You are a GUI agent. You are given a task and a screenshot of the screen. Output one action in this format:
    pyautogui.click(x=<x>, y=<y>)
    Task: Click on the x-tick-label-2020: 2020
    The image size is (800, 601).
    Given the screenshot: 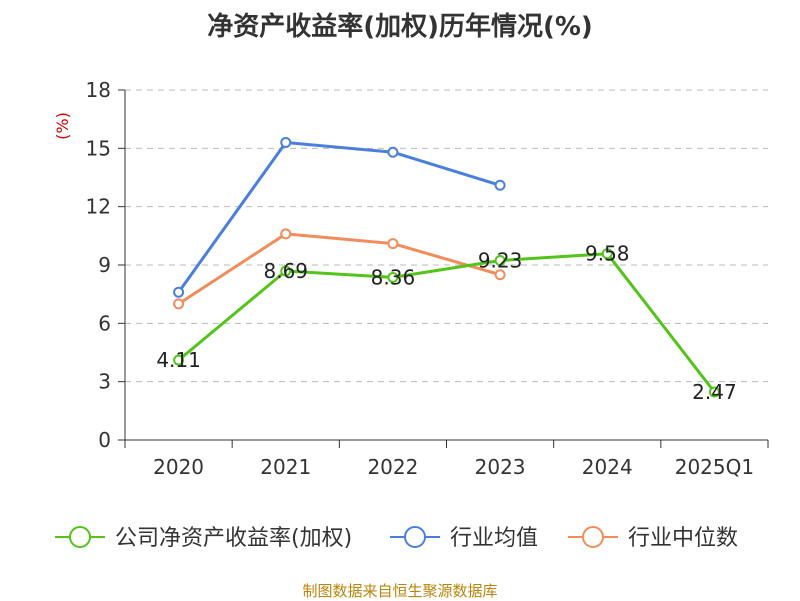 What is the action you would take?
    pyautogui.click(x=178, y=467)
    